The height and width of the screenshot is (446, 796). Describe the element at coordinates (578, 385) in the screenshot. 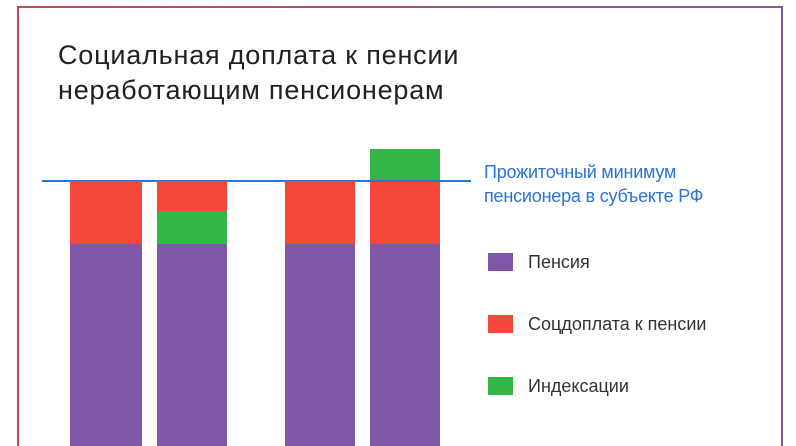

I see `legend-label-indexation: Индексации` at that location.